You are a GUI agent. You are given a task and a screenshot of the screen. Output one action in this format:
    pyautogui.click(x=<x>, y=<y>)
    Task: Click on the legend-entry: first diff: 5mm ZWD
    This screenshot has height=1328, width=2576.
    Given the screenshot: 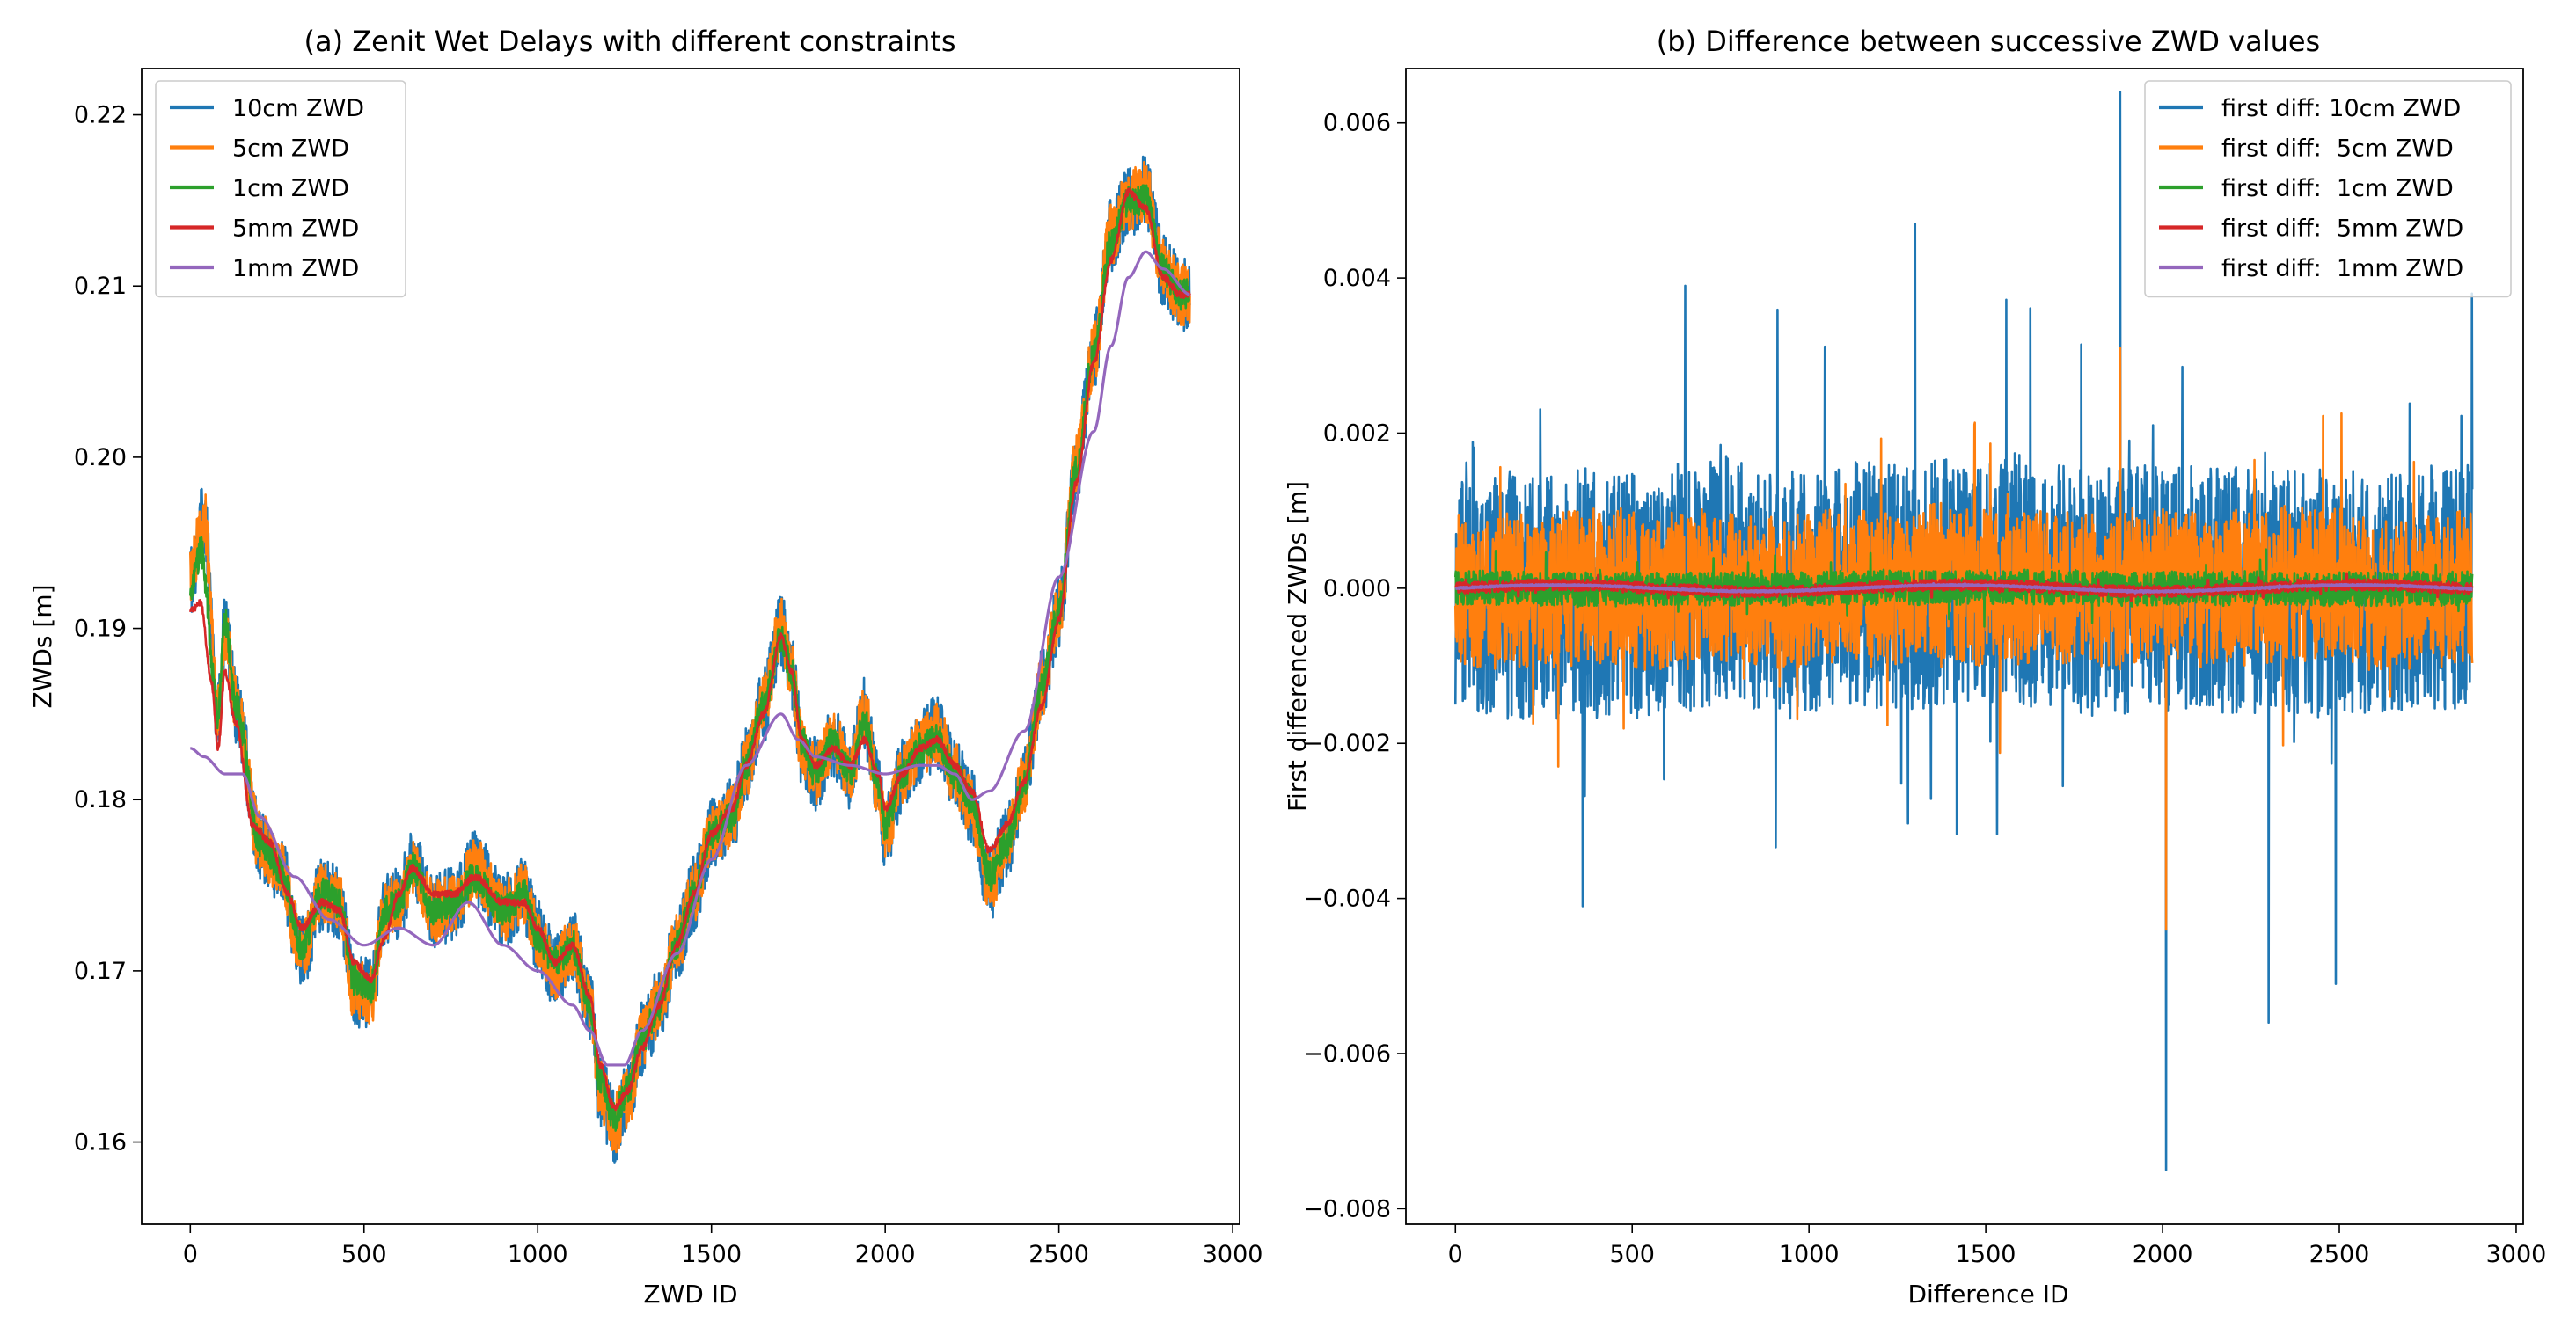 What is the action you would take?
    pyautogui.click(x=2342, y=229)
    